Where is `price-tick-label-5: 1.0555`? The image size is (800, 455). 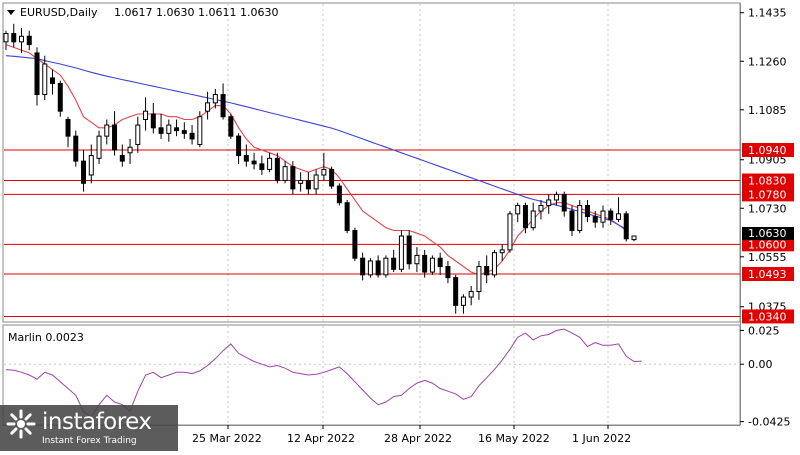 price-tick-label-5: 1.0555 is located at coordinates (767, 257).